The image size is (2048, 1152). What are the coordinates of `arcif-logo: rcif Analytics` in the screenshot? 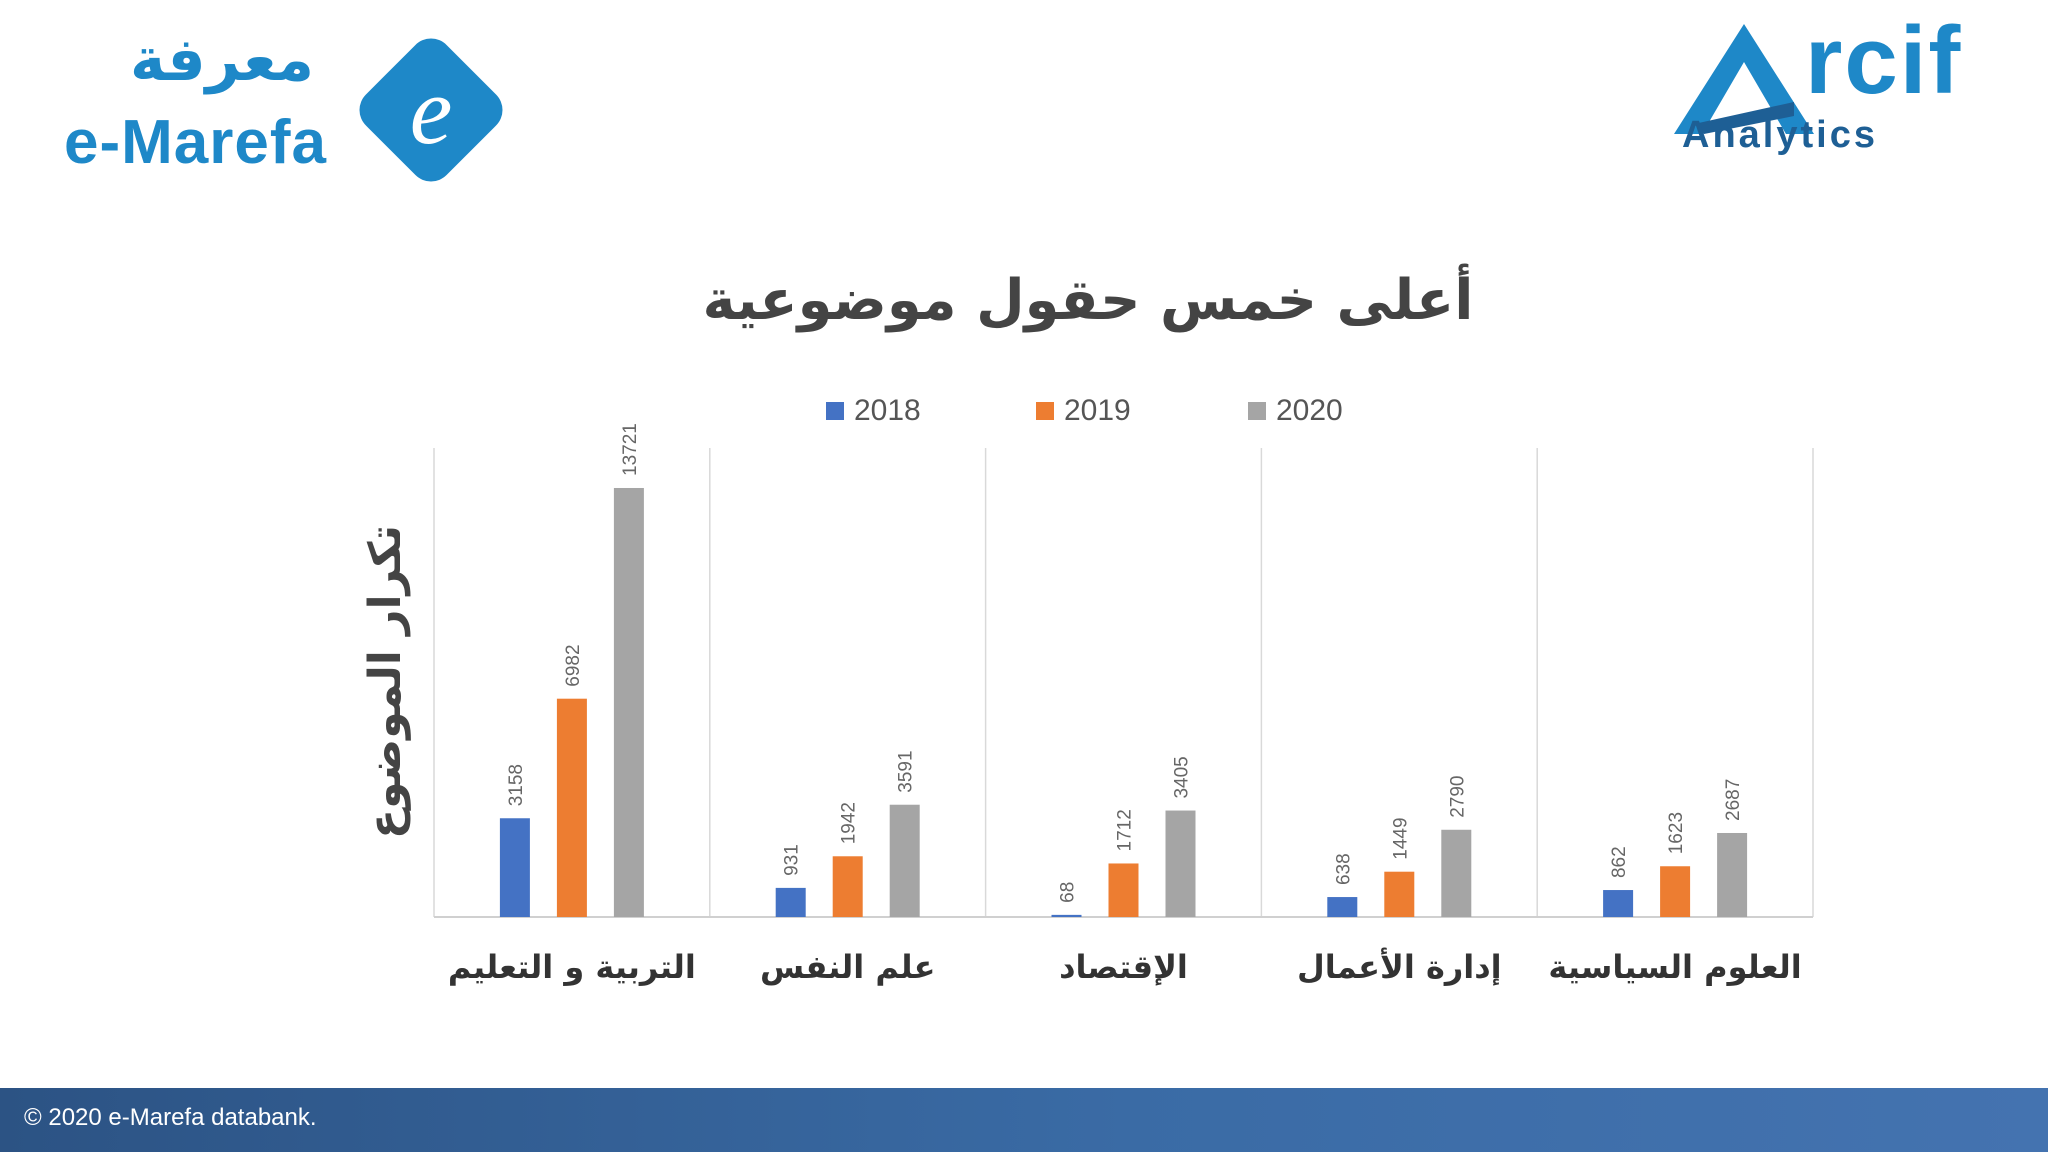 It's located at (1859, 86).